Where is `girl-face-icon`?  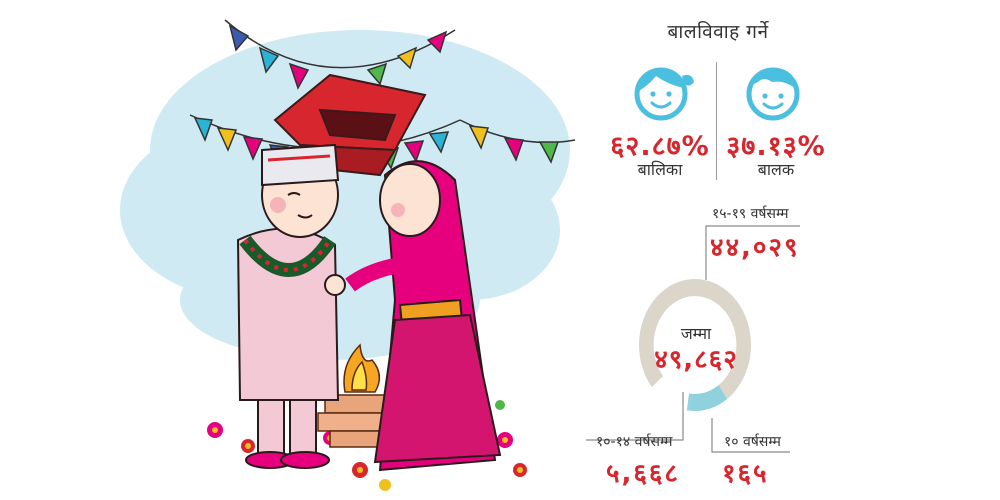
girl-face-icon is located at coordinates (664, 94).